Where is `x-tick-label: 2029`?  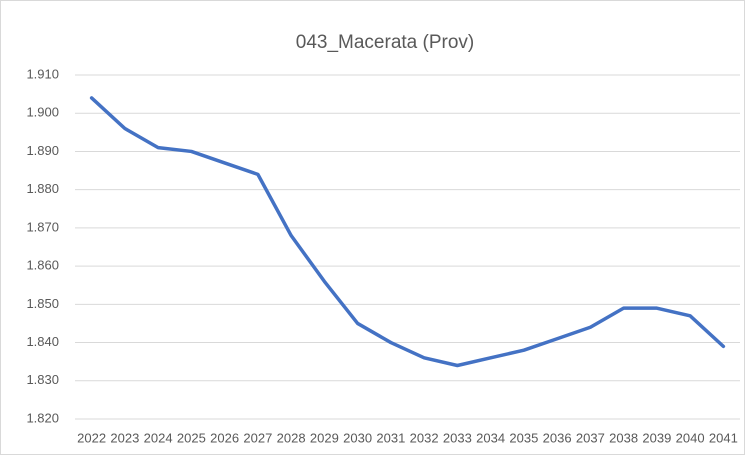
x-tick-label: 2029 is located at coordinates (324, 437).